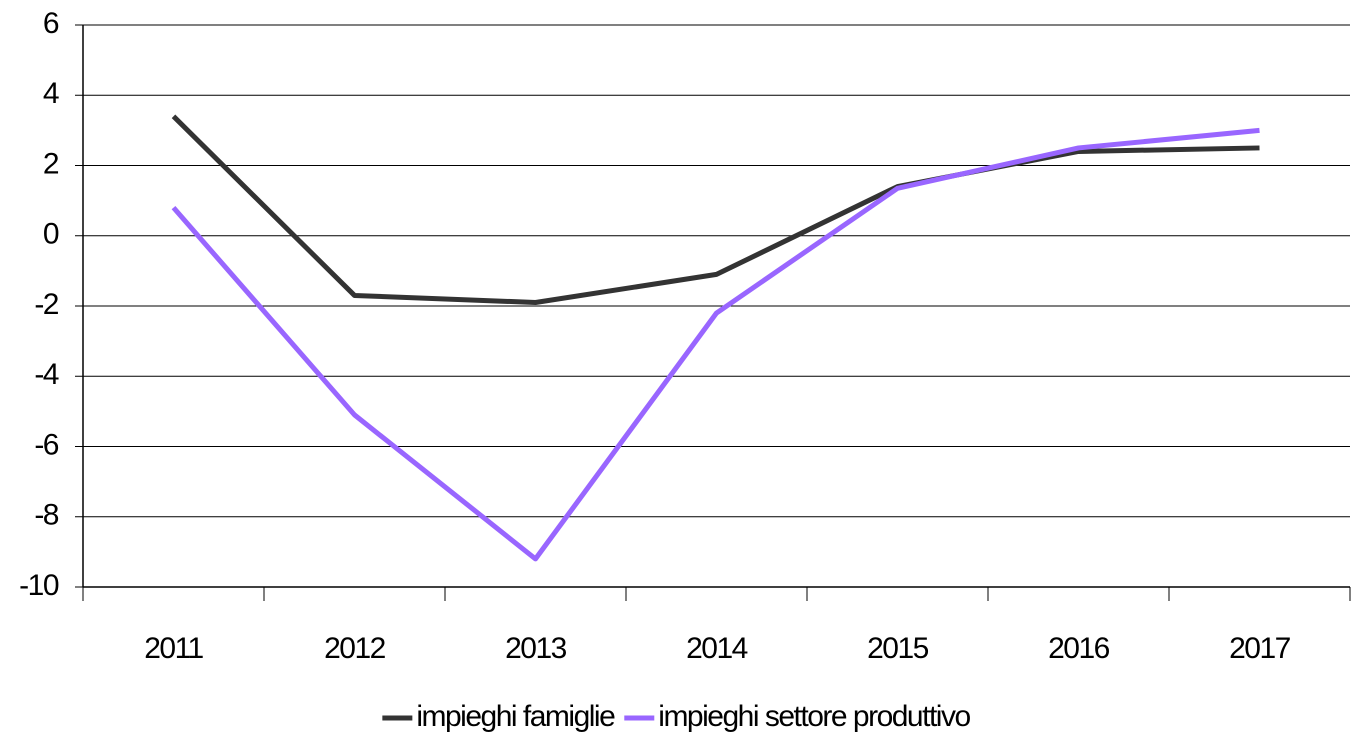 Image resolution: width=1352 pixels, height=740 pixels. What do you see at coordinates (46, 304) in the screenshot?
I see `y-tick-label: -2` at bounding box center [46, 304].